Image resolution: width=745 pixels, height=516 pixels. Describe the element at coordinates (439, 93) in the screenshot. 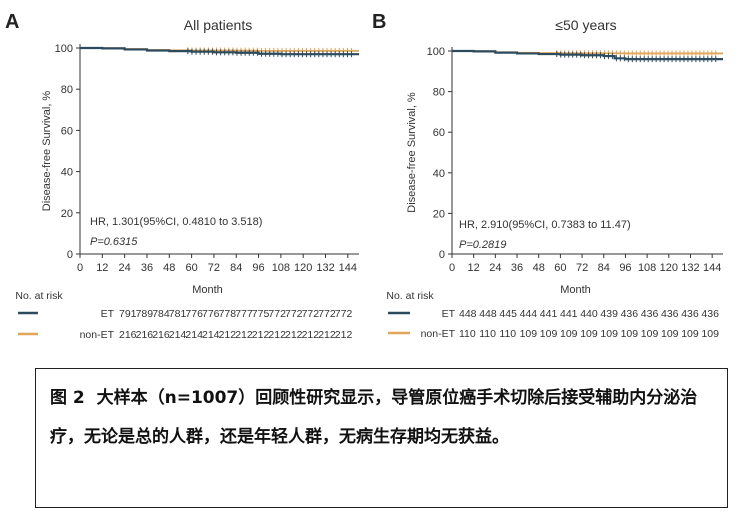

I see `panel-b-y-tick-label: 80` at that location.